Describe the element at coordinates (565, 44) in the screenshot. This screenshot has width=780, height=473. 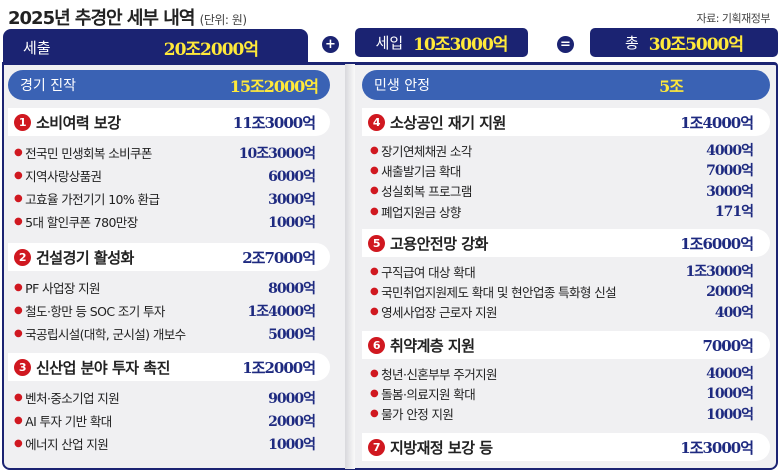
I see `equals-icon: =` at that location.